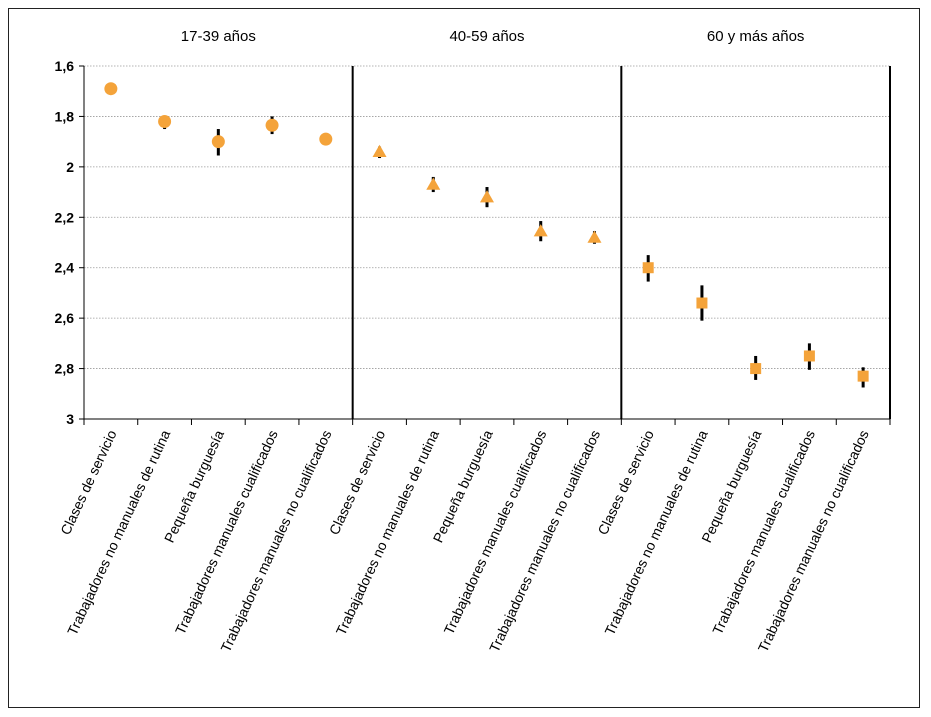 The height and width of the screenshot is (717, 931). What do you see at coordinates (218, 36) in the screenshot?
I see `group-label: 17-39 años` at bounding box center [218, 36].